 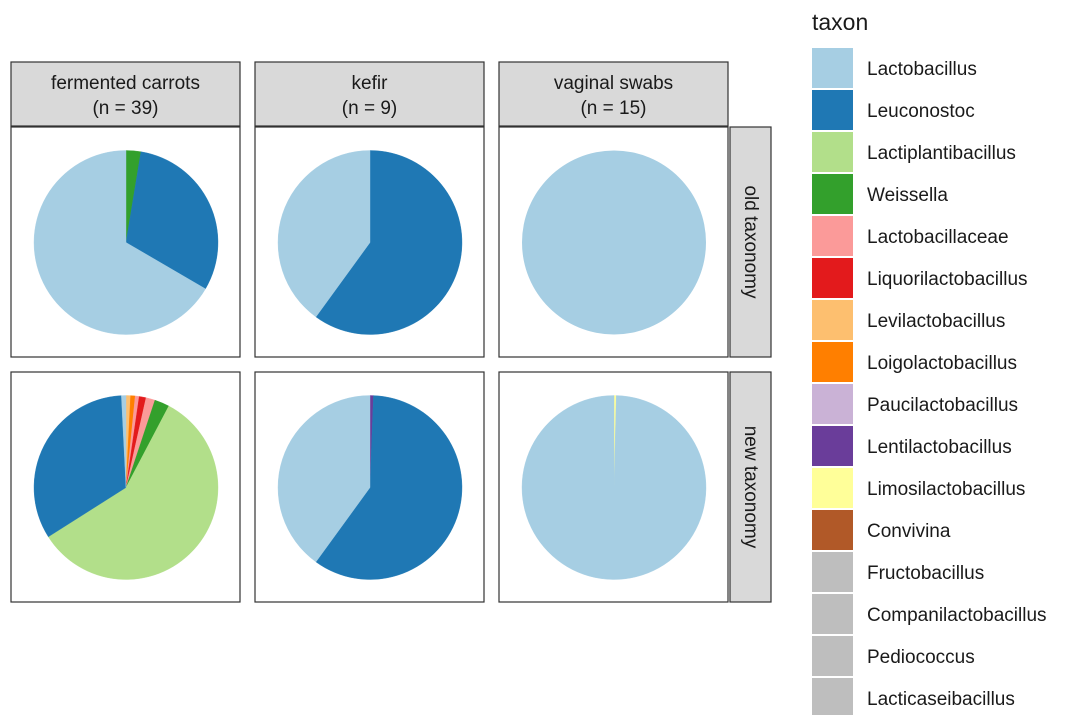 I want to click on legend-label: Fructobacillus, so click(x=925, y=573).